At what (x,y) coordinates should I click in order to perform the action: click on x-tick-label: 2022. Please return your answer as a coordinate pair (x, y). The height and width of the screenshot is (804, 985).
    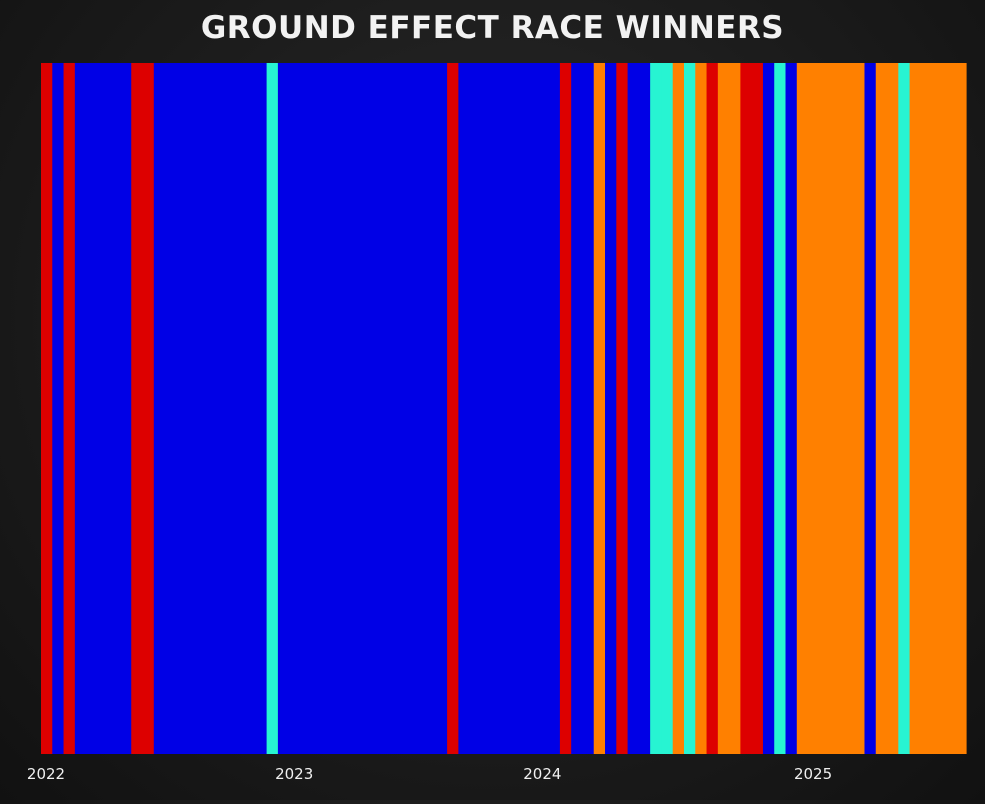
    Looking at the image, I should click on (46, 774).